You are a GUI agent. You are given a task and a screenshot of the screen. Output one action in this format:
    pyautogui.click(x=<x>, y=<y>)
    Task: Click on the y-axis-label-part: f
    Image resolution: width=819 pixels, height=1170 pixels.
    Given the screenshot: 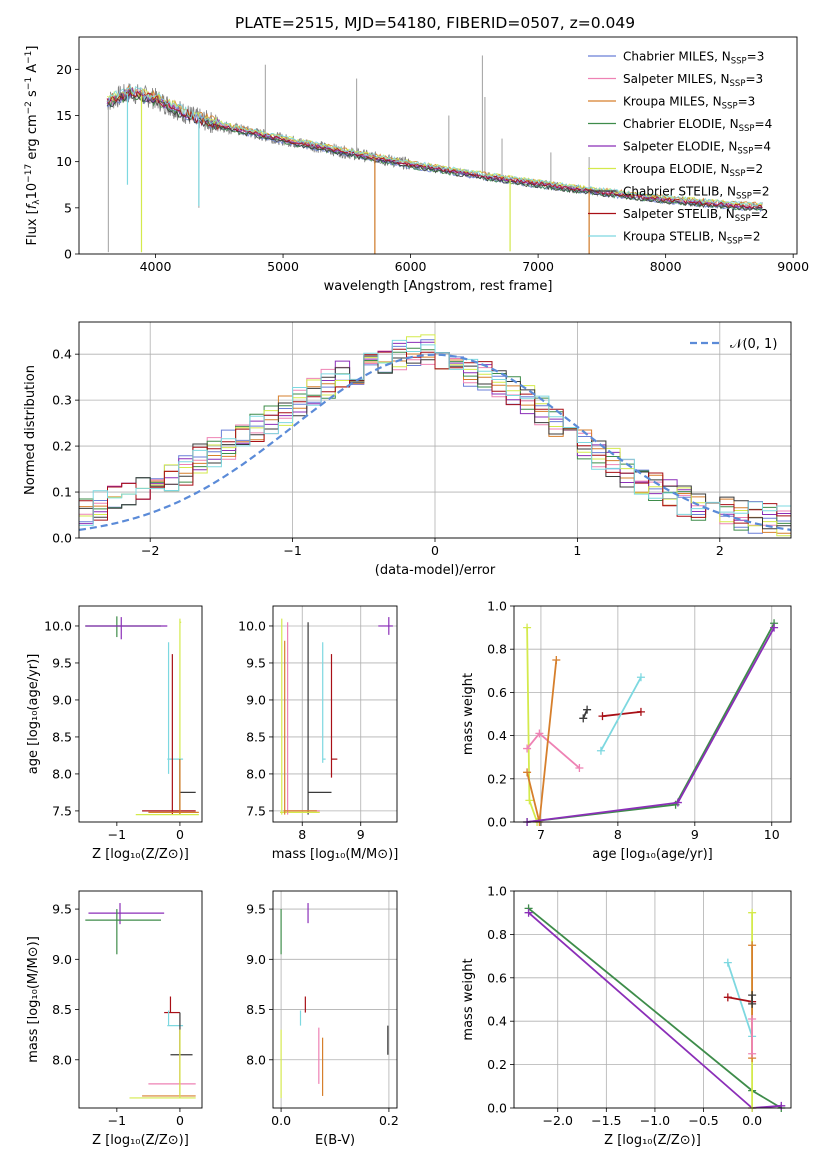 What is the action you would take?
    pyautogui.click(x=32, y=205)
    